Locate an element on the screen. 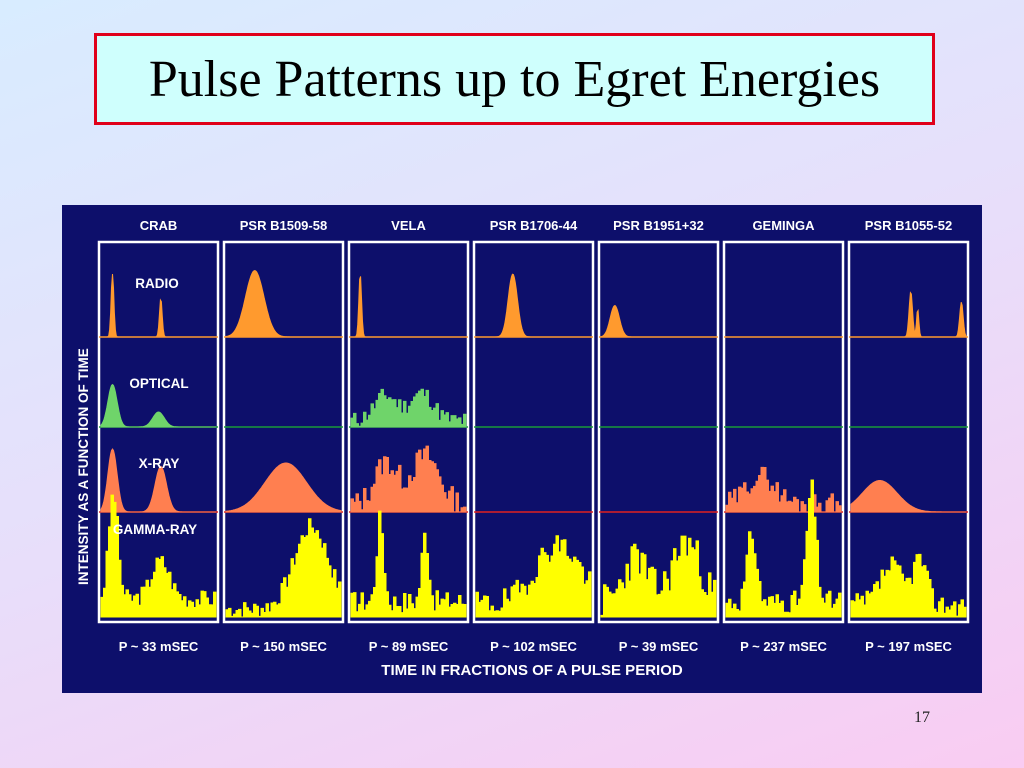 The height and width of the screenshot is (768, 1024). pulsar-name: GEMINGA is located at coordinates (783, 225).